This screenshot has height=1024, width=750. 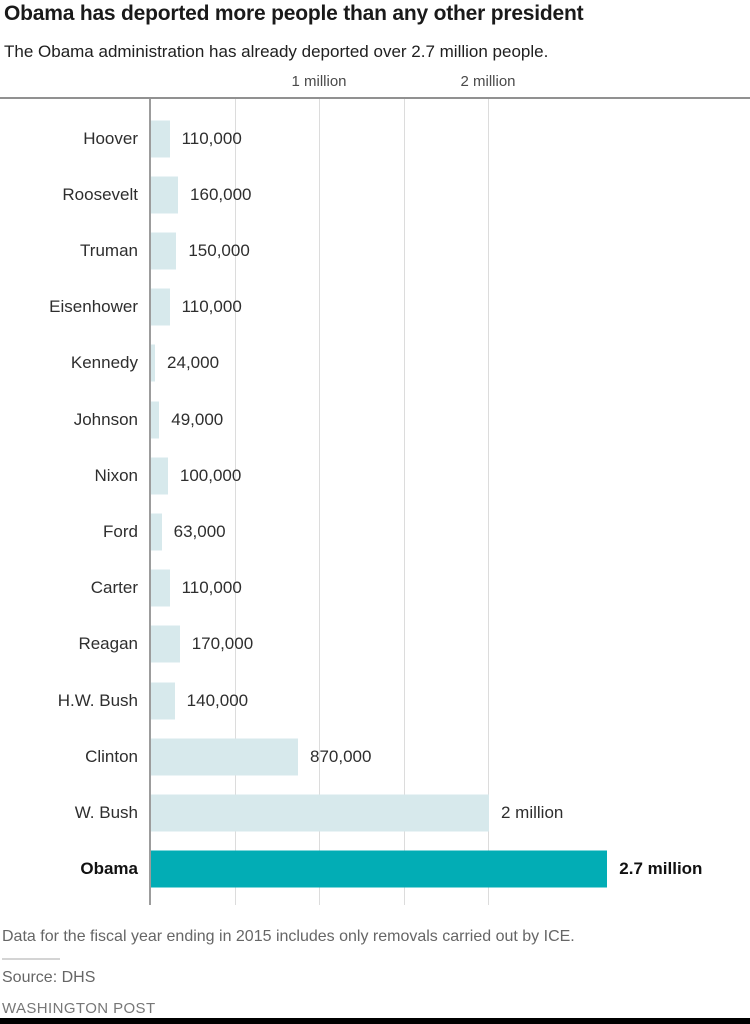 What do you see at coordinates (93, 307) in the screenshot?
I see `bar-label-eisenhower: Eisenhower` at bounding box center [93, 307].